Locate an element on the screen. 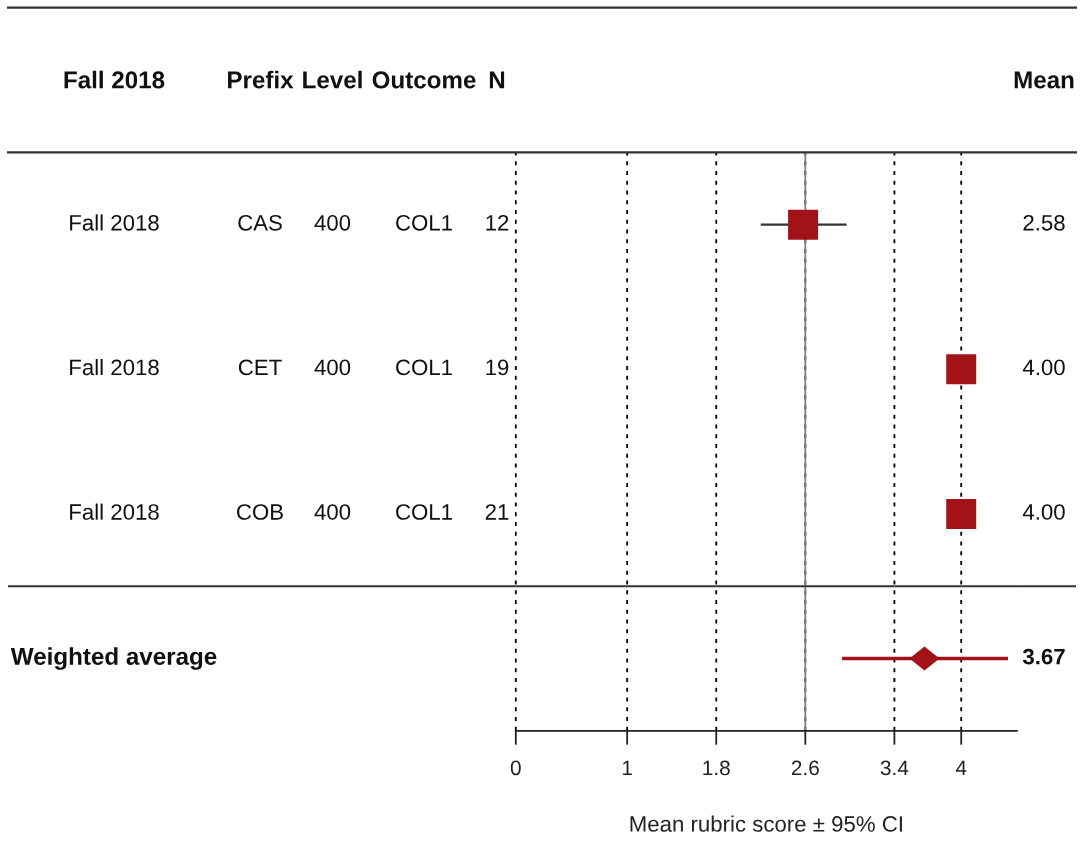  x-tick-label: 2.6 is located at coordinates (805, 768).